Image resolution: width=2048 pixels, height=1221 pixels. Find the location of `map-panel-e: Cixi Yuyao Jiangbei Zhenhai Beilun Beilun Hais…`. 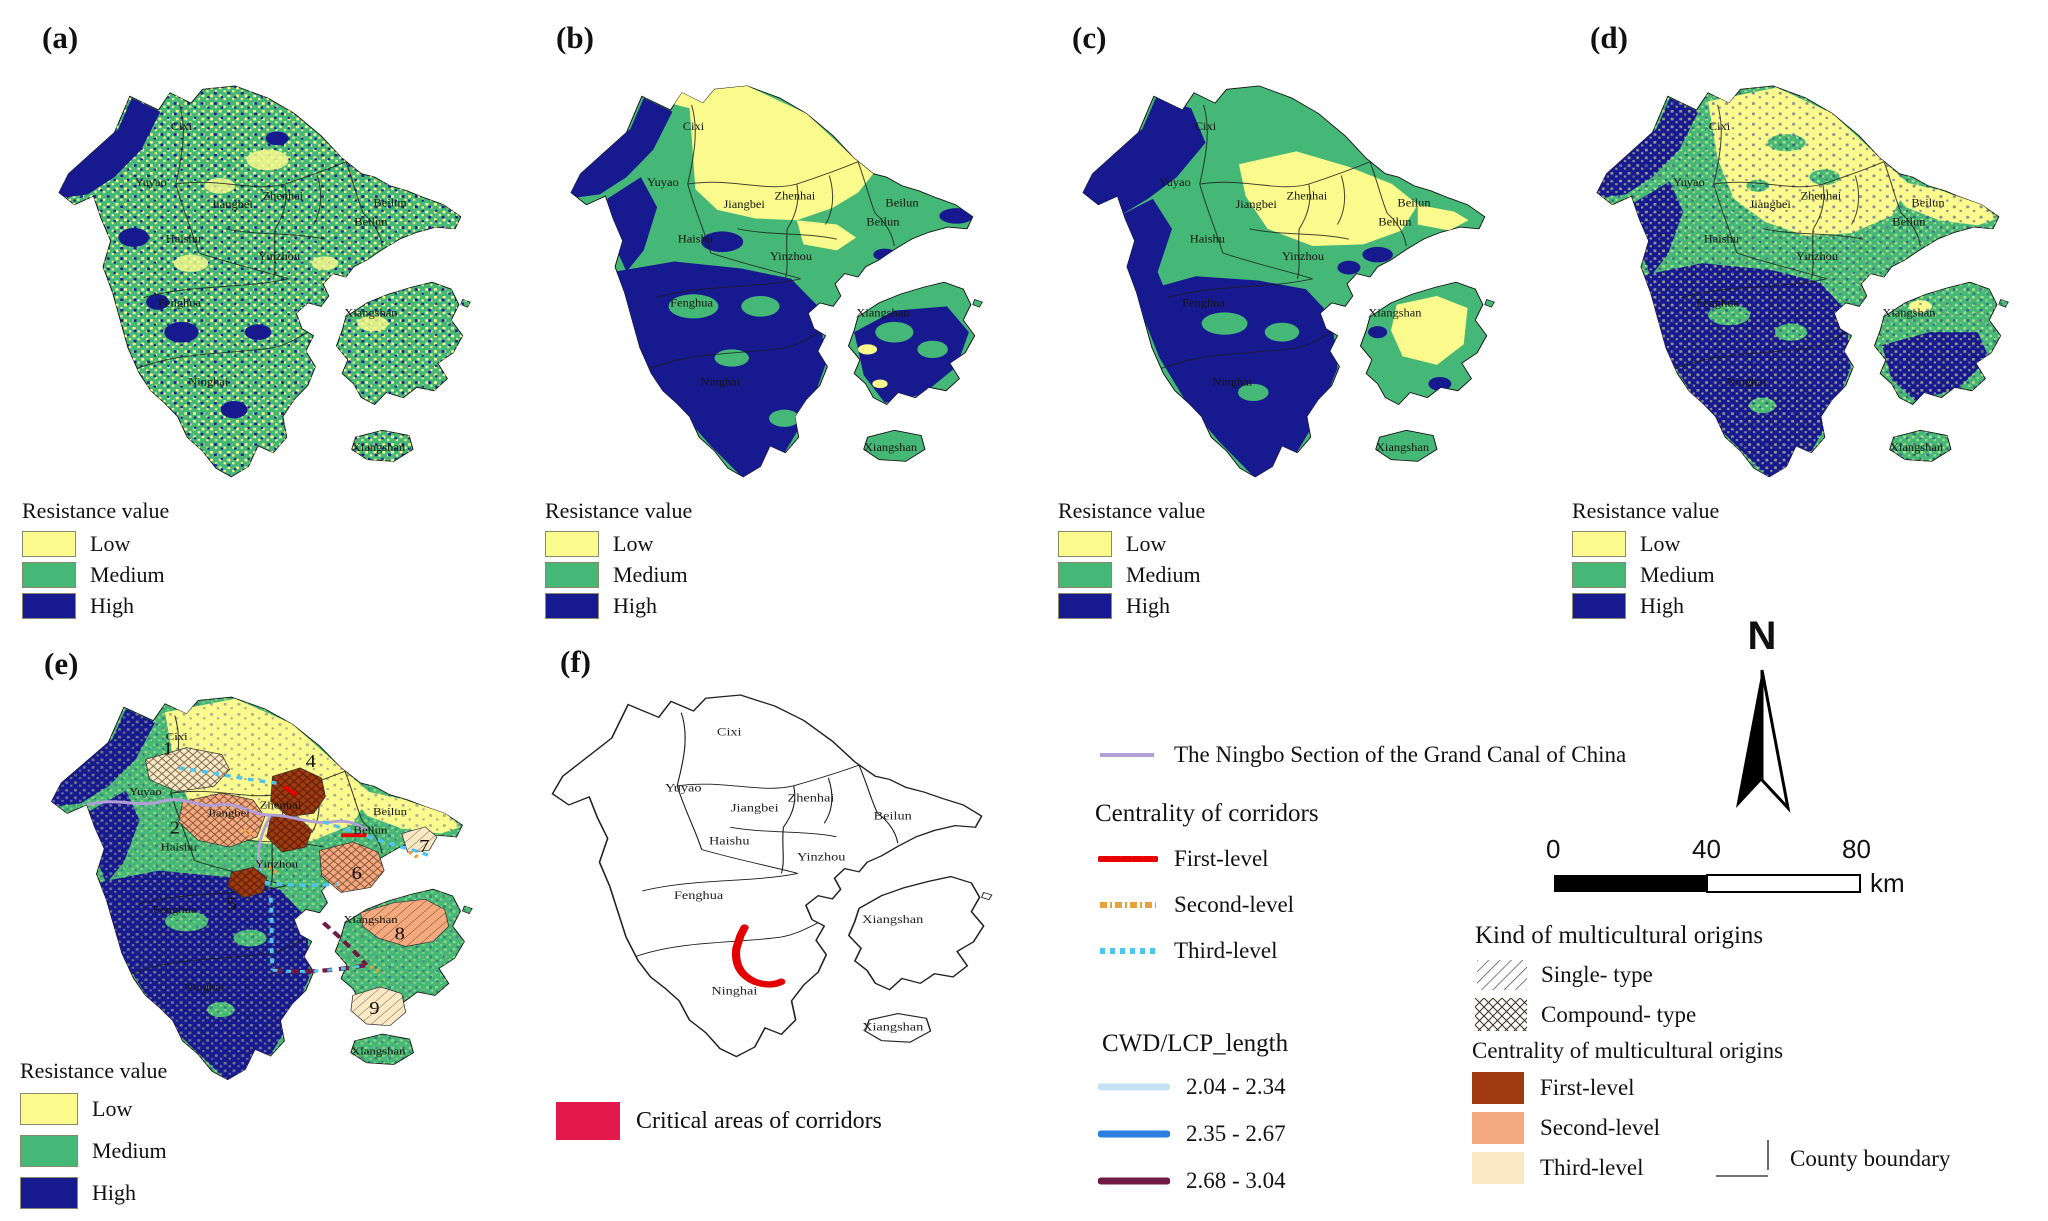

map-panel-e: Cixi Yuyao Jiangbei Zhenhai Beilun Beilun Hais… is located at coordinates (262, 888).